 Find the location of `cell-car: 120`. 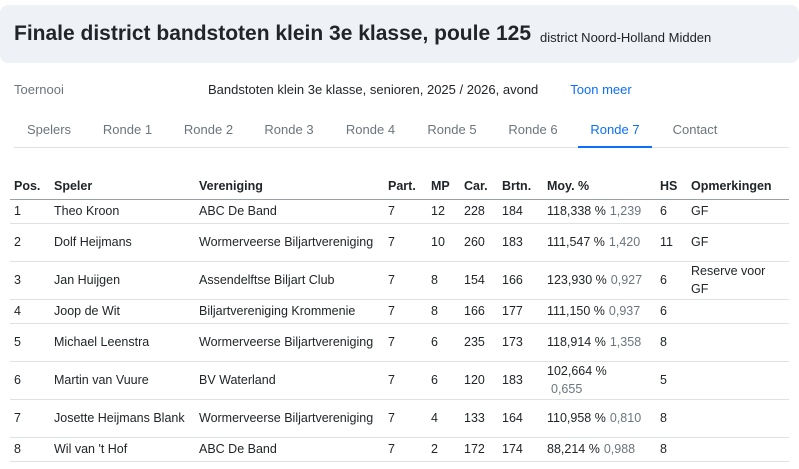

cell-car: 120 is located at coordinates (479, 380).